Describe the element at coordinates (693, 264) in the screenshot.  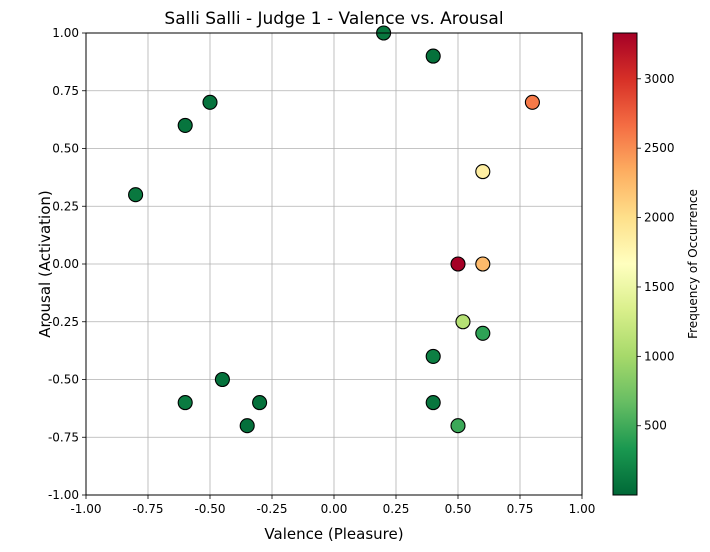
I see `colorbar-label: Frequency of Occurrence` at that location.